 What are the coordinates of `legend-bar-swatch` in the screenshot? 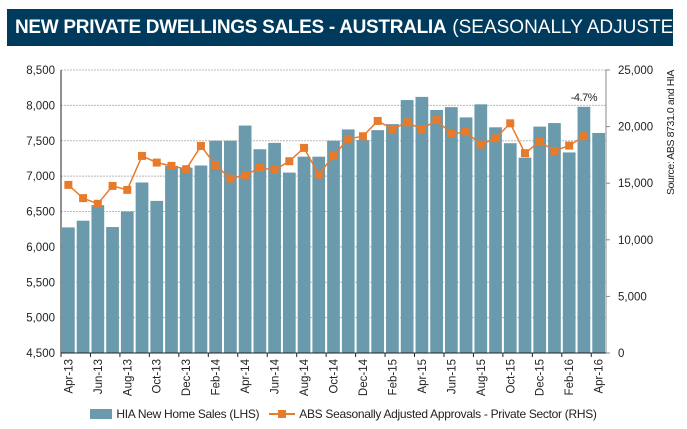 It's located at (101, 414).